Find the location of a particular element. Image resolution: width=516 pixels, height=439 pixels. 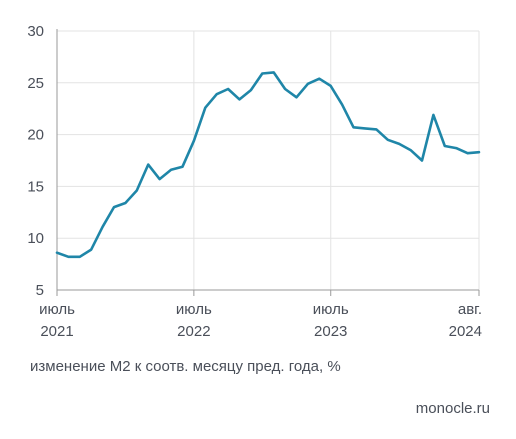

x-tick-year-label: 2023 is located at coordinates (330, 331).